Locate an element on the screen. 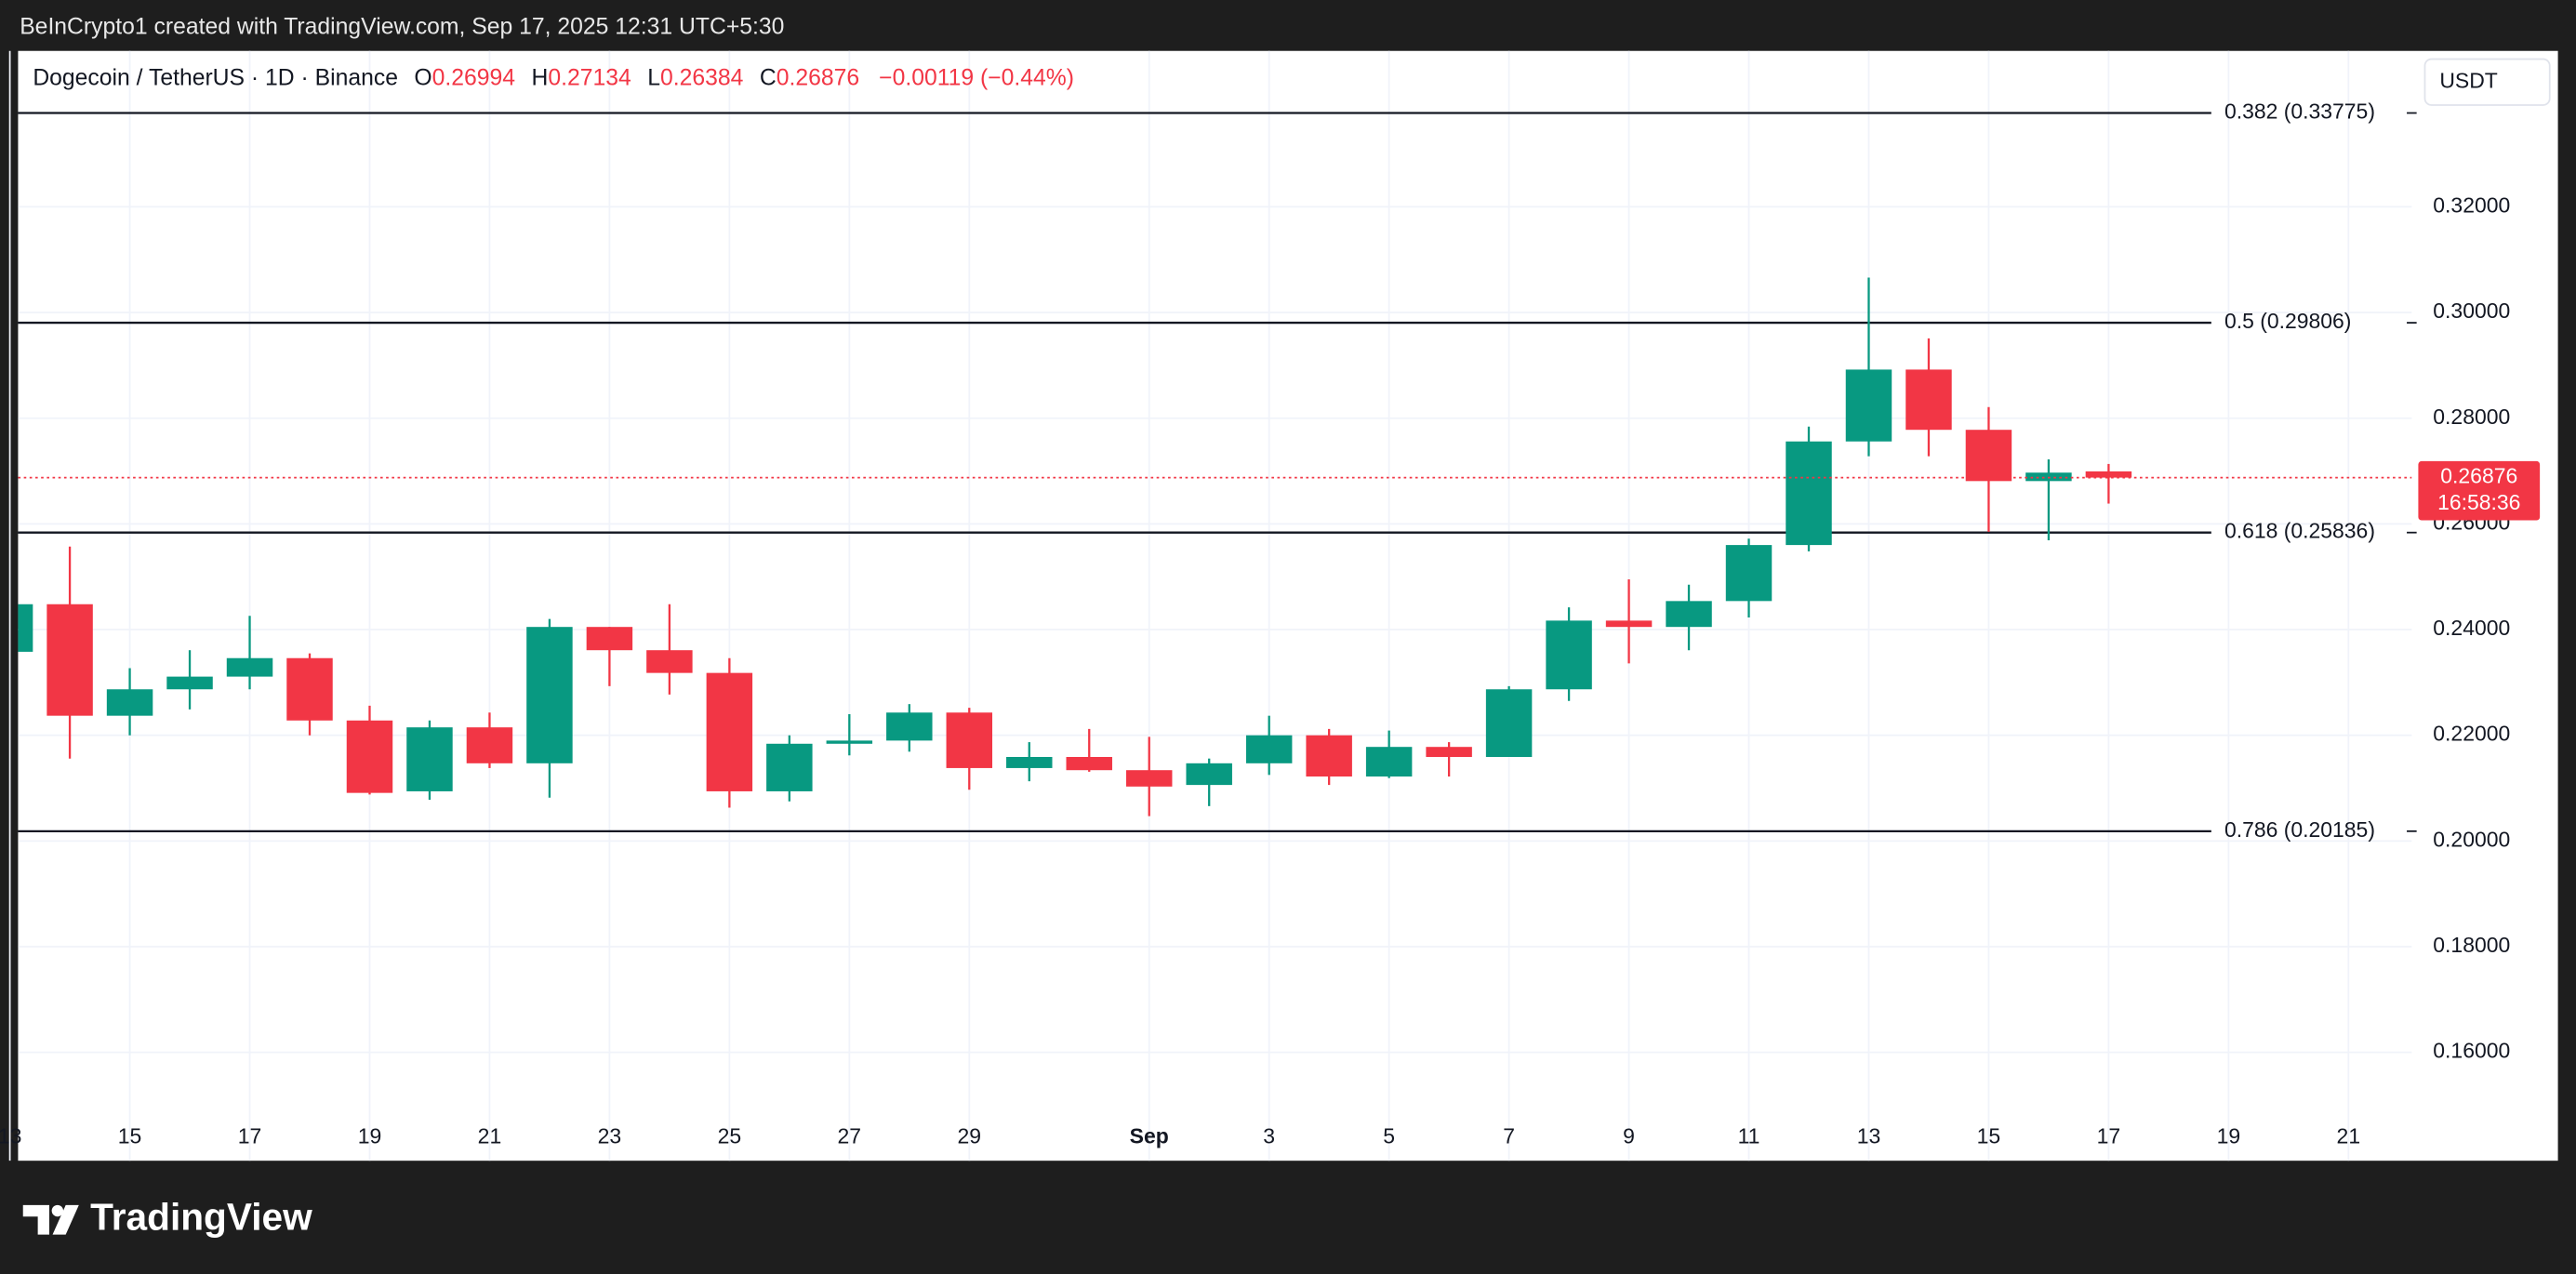  price-value: 0.26876 is located at coordinates (2478, 476).